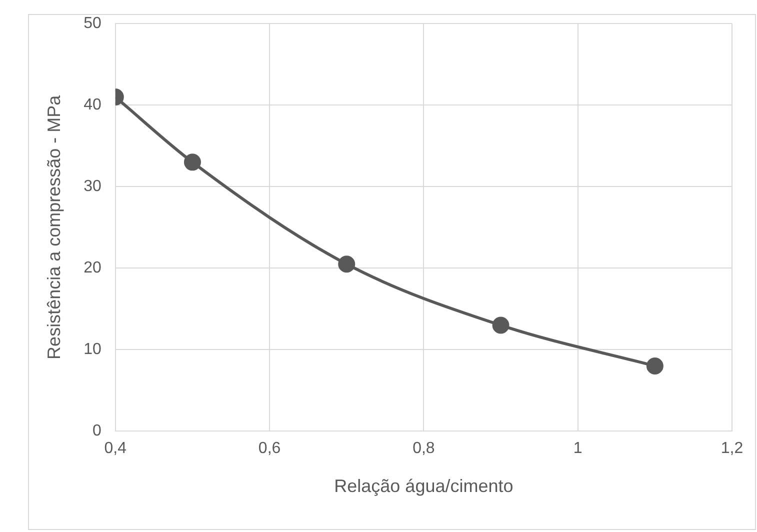  I want to click on x-tick-label: 0,8, so click(423, 449).